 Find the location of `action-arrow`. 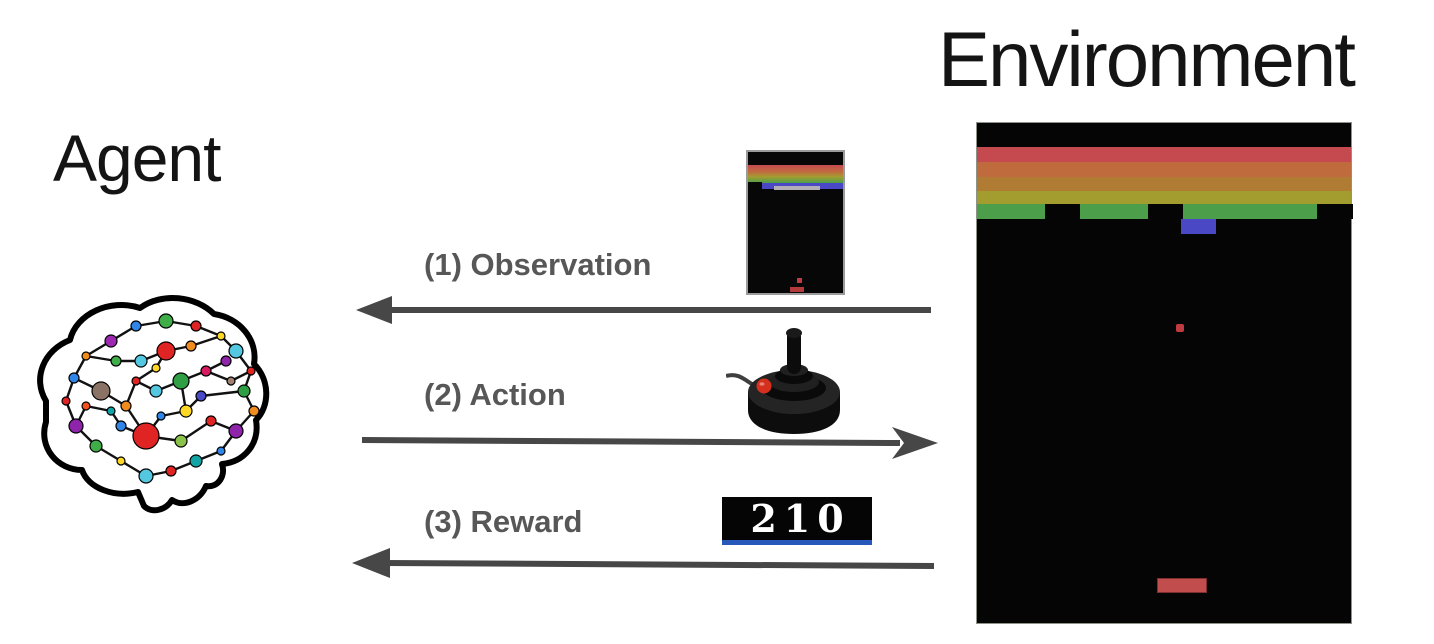

action-arrow is located at coordinates (649, 443).